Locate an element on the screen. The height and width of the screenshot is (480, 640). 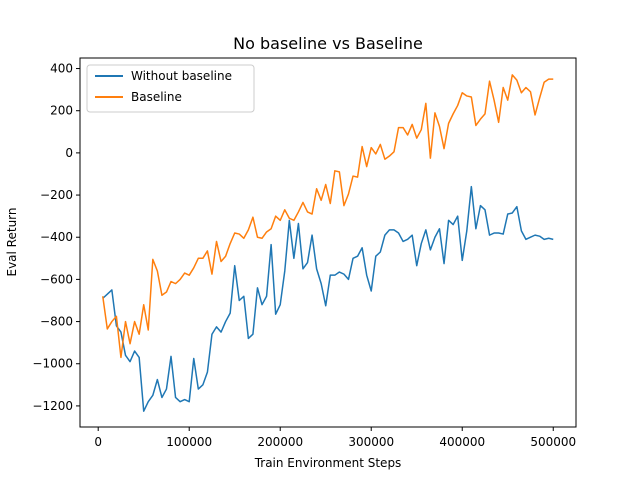
x-tick-label: 200000 is located at coordinates (280, 442).